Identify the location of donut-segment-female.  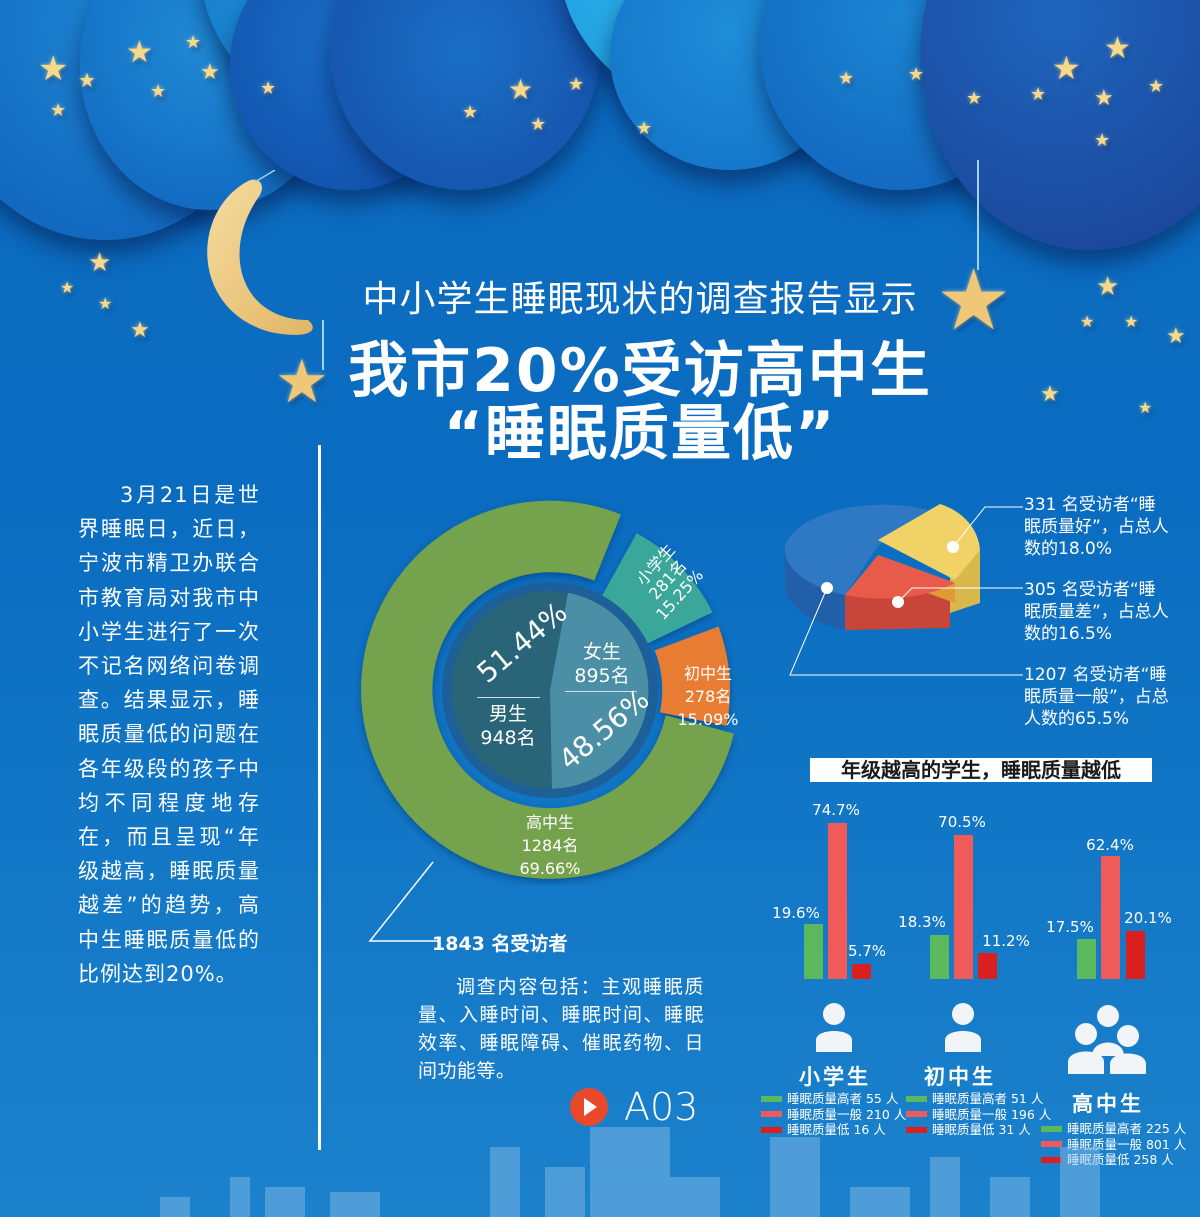
(599, 690).